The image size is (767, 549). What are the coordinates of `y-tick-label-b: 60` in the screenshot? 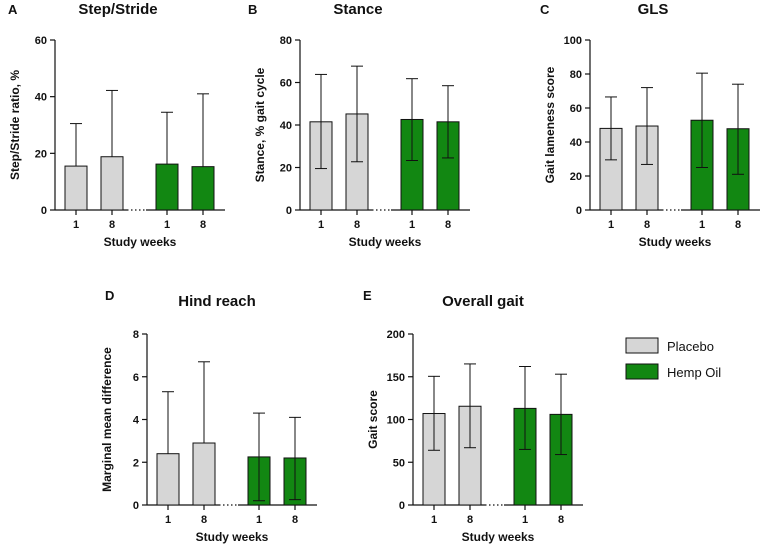 It's located at (286, 84).